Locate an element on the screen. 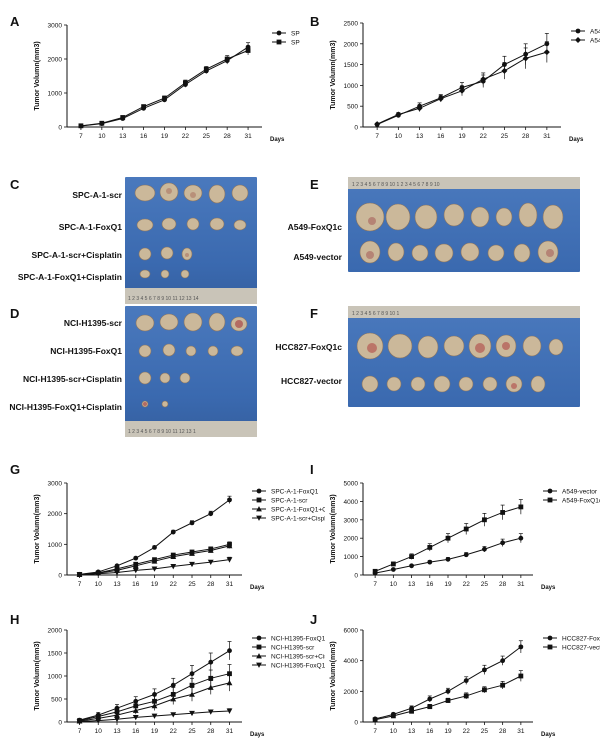 This screenshot has height=753, width=600. y-tick-label-i-1: 1000 is located at coordinates (351, 557).